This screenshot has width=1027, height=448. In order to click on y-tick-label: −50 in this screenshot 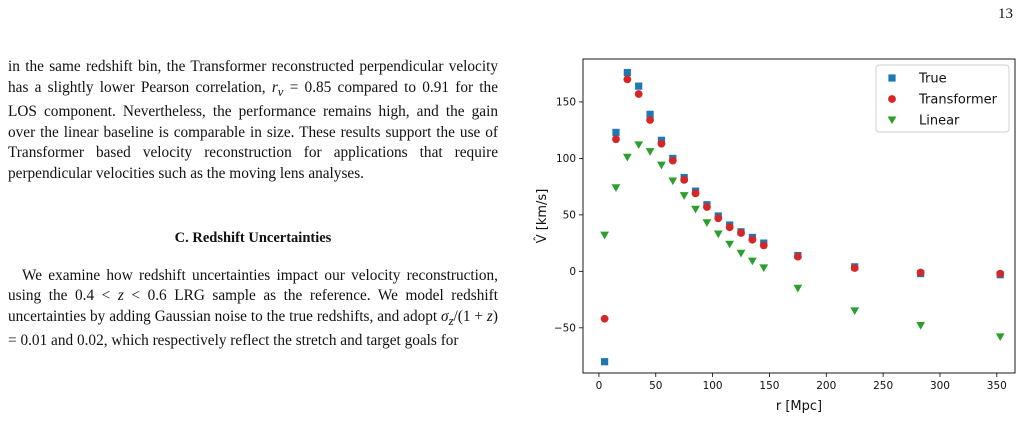, I will do `click(565, 328)`.